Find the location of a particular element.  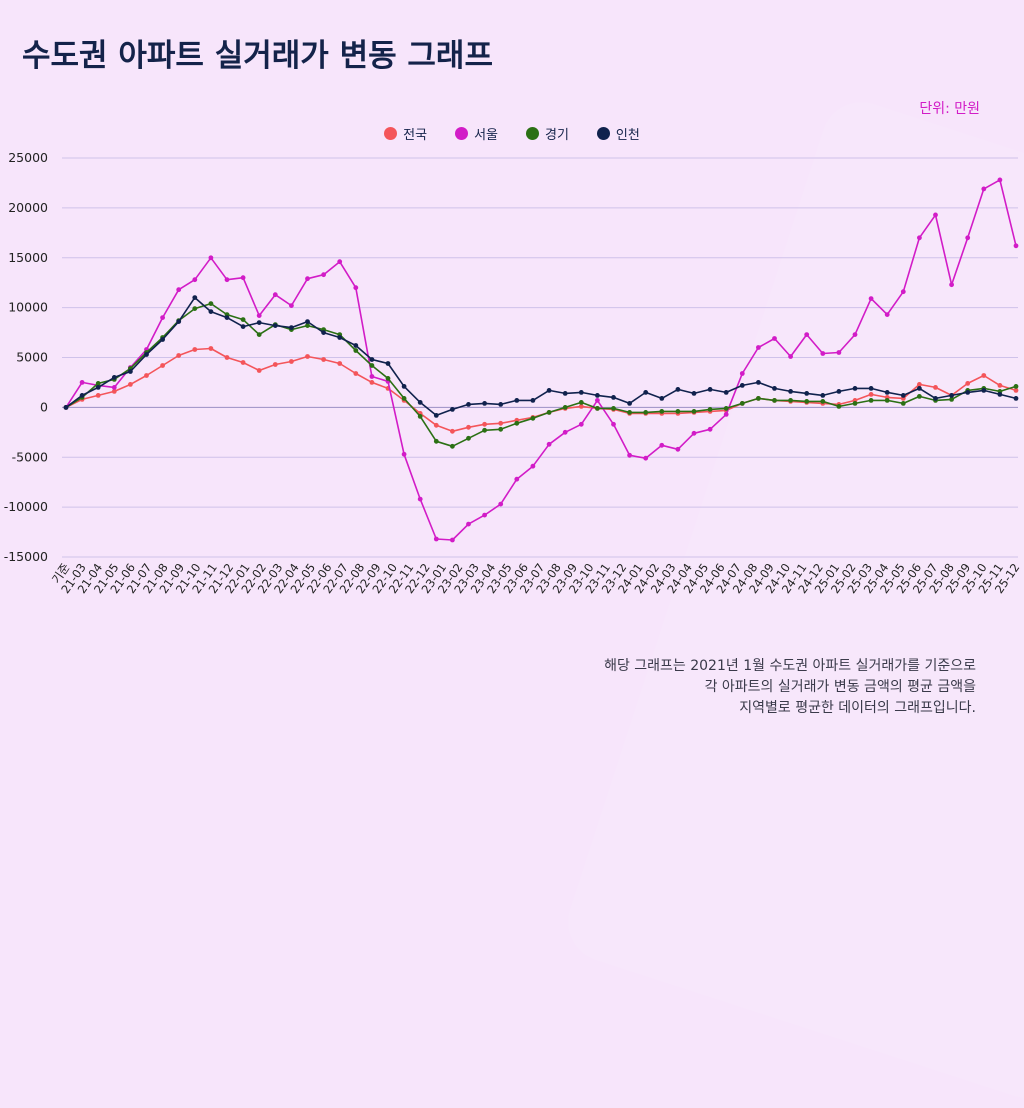

legend-item: 서울 is located at coordinates (476, 133).